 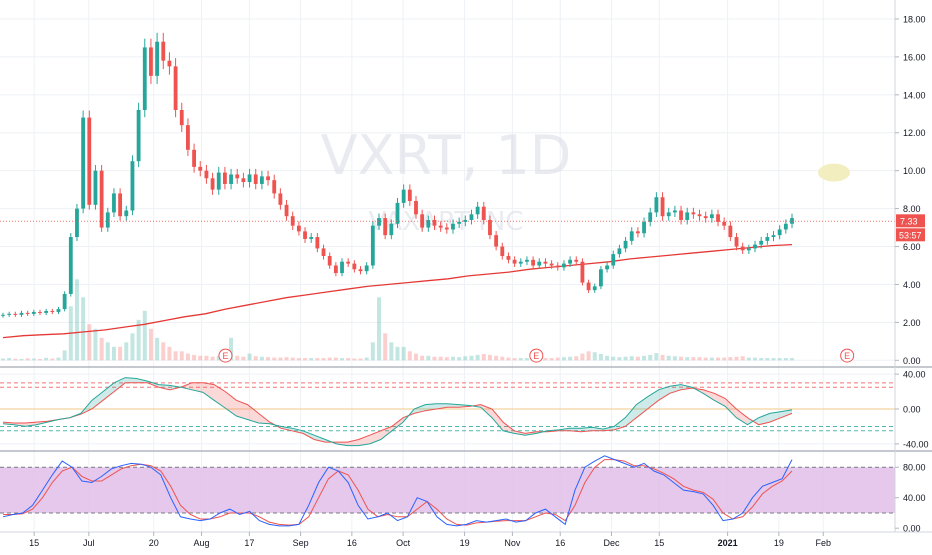 What do you see at coordinates (914, 57) in the screenshot?
I see `price-tick-label: 16.00` at bounding box center [914, 57].